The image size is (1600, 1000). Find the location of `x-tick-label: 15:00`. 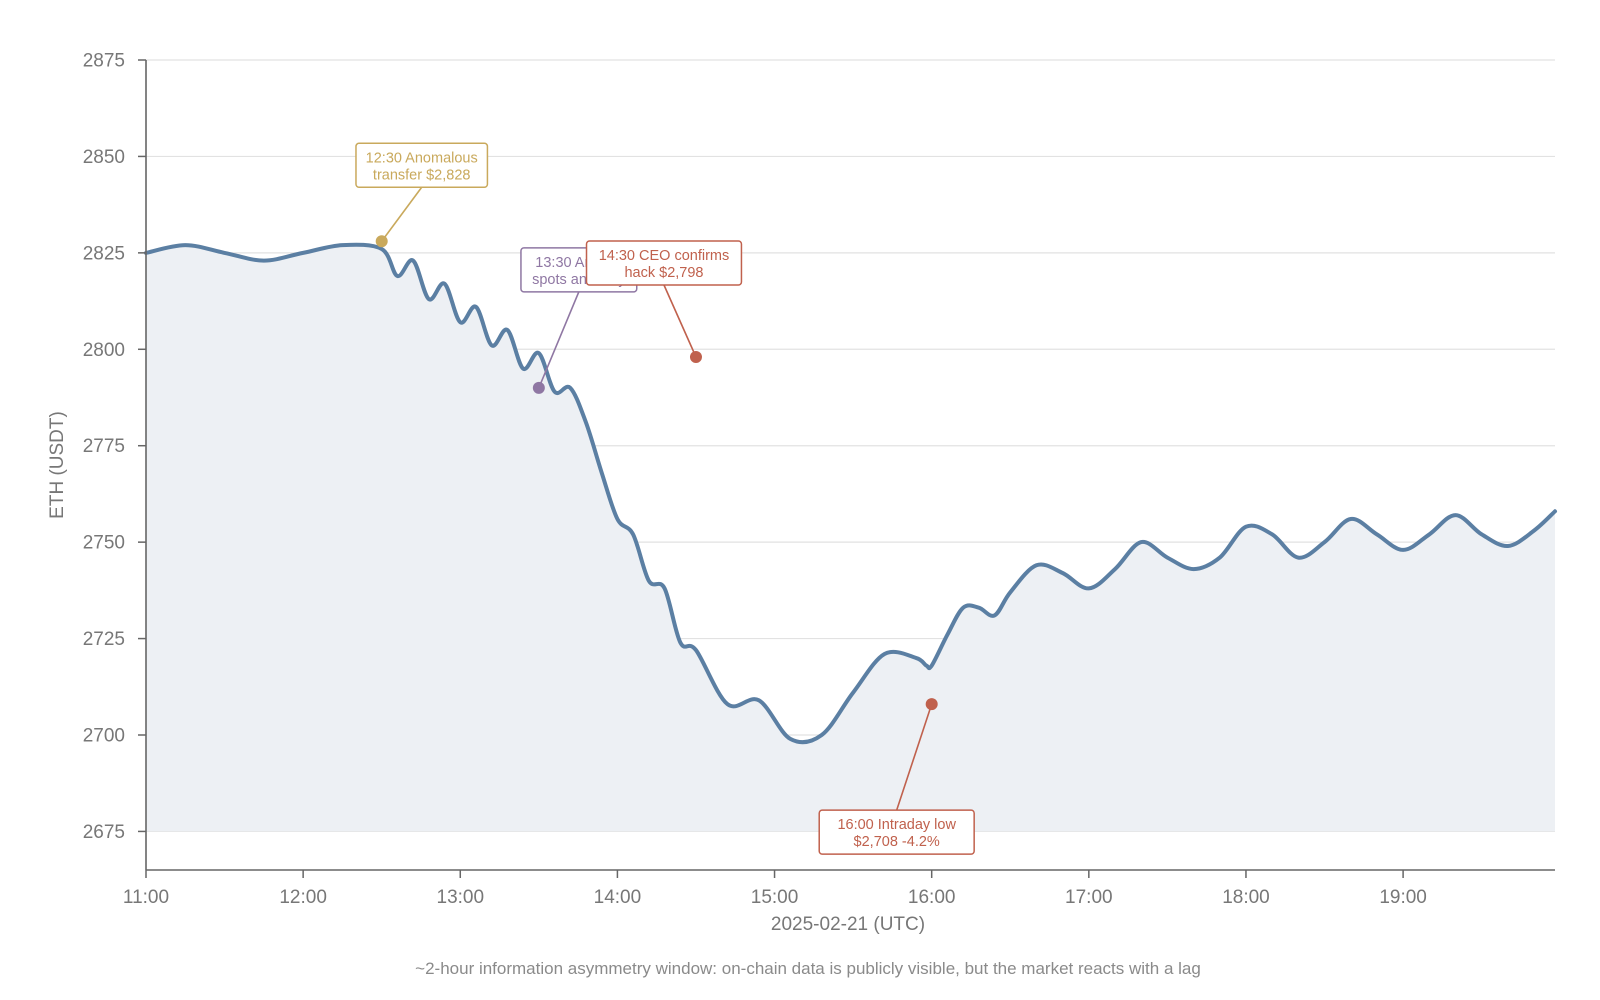

x-tick-label: 15:00 is located at coordinates (775, 897).